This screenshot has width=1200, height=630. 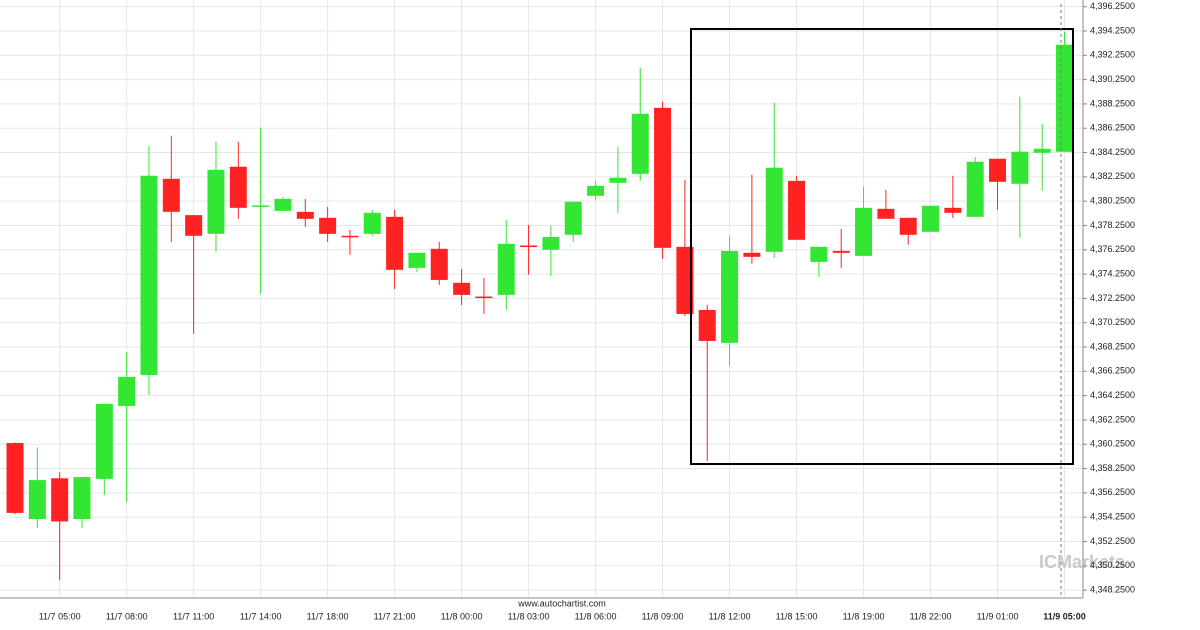 What do you see at coordinates (261, 616) in the screenshot?
I see `x-tick-label: 11/7 14:00` at bounding box center [261, 616].